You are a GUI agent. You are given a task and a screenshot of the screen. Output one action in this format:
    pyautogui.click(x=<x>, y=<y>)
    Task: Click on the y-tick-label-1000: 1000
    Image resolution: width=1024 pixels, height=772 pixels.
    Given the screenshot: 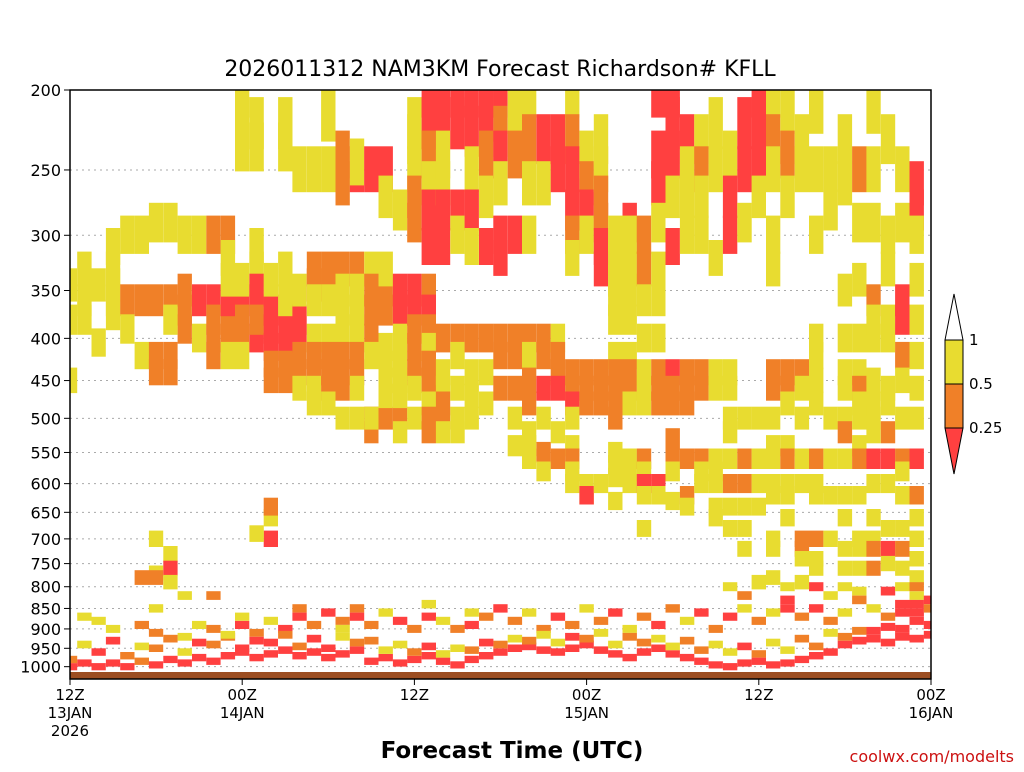 What is the action you would take?
    pyautogui.click(x=40, y=667)
    